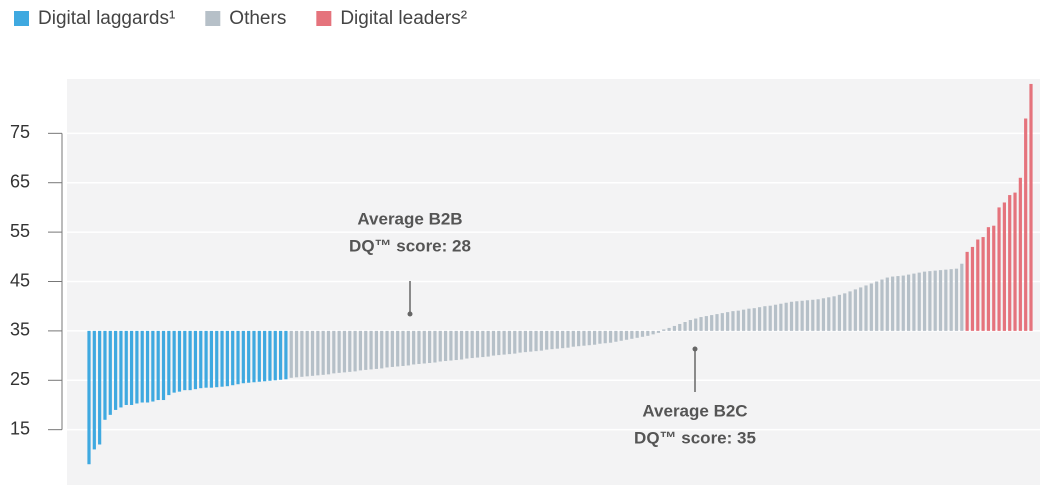 This screenshot has width=1041, height=487. What do you see at coordinates (695, 437) in the screenshot?
I see `annotation-text: DQ™ score: 35` at bounding box center [695, 437].